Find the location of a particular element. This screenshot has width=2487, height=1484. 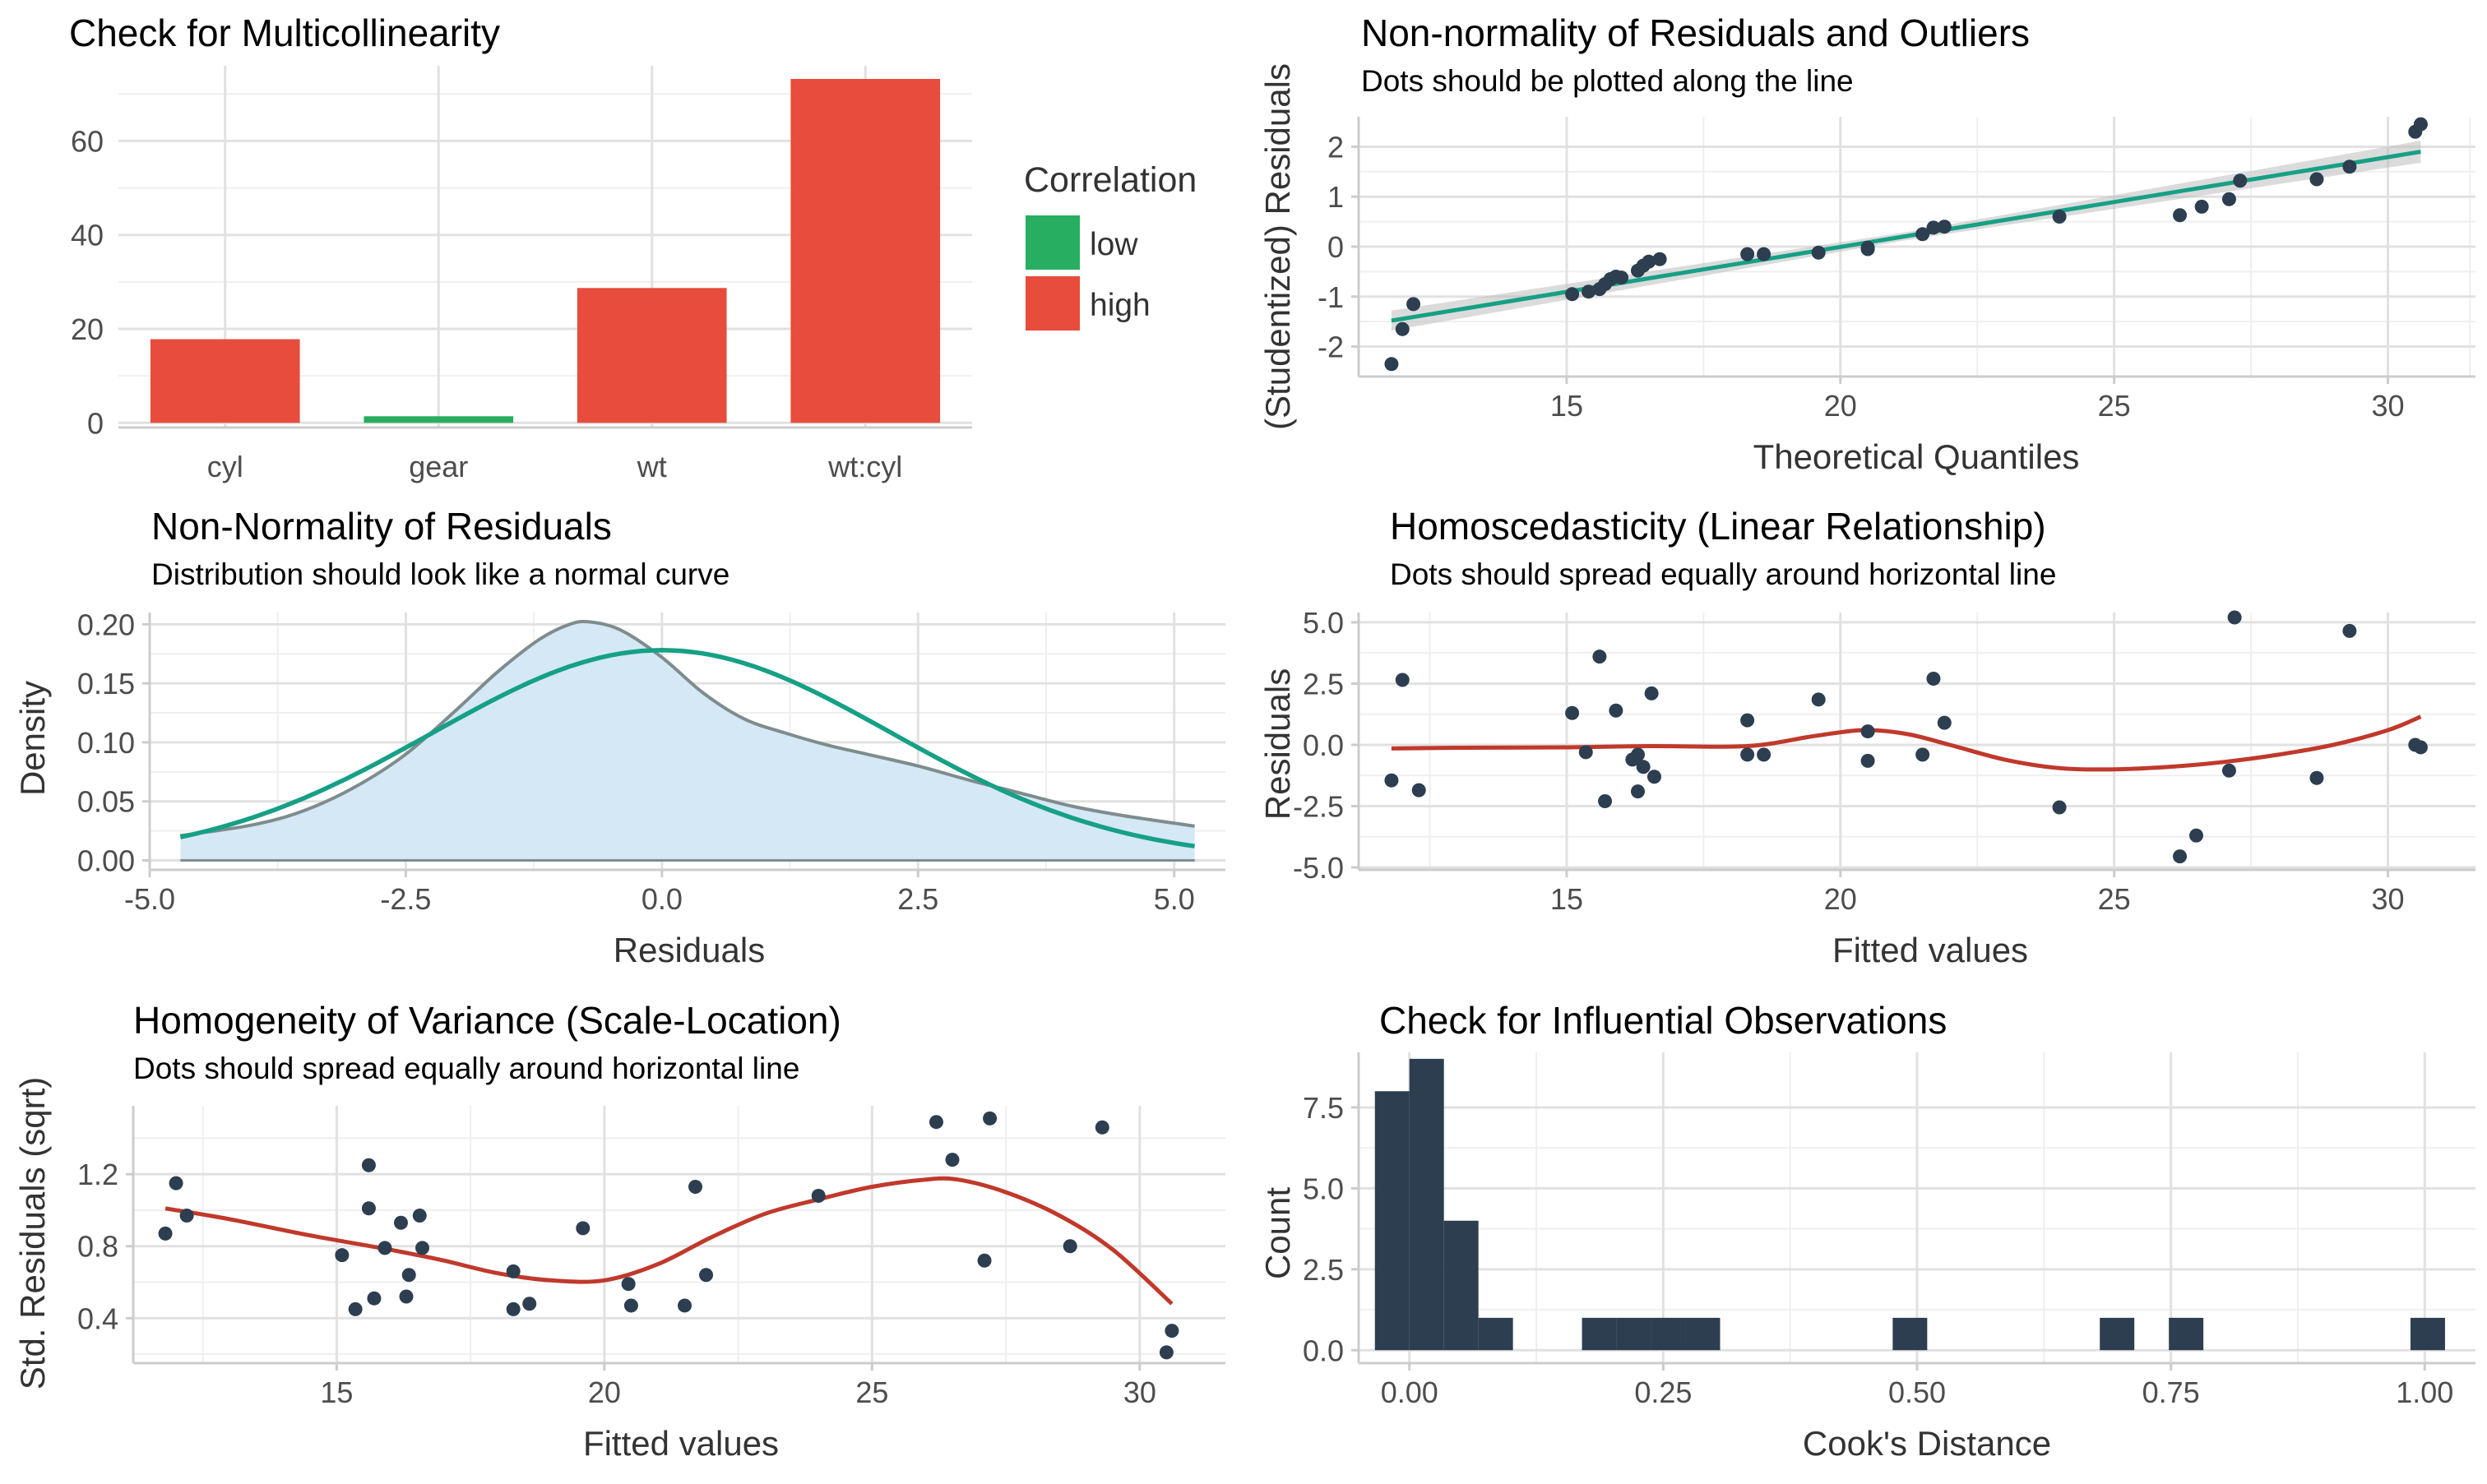

y-tick-label: 1 is located at coordinates (1335, 197).